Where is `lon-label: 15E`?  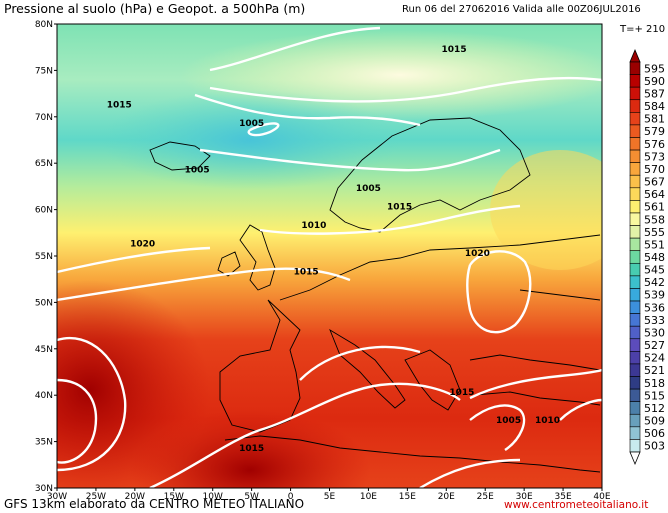 lon-label: 15E is located at coordinates (407, 497).